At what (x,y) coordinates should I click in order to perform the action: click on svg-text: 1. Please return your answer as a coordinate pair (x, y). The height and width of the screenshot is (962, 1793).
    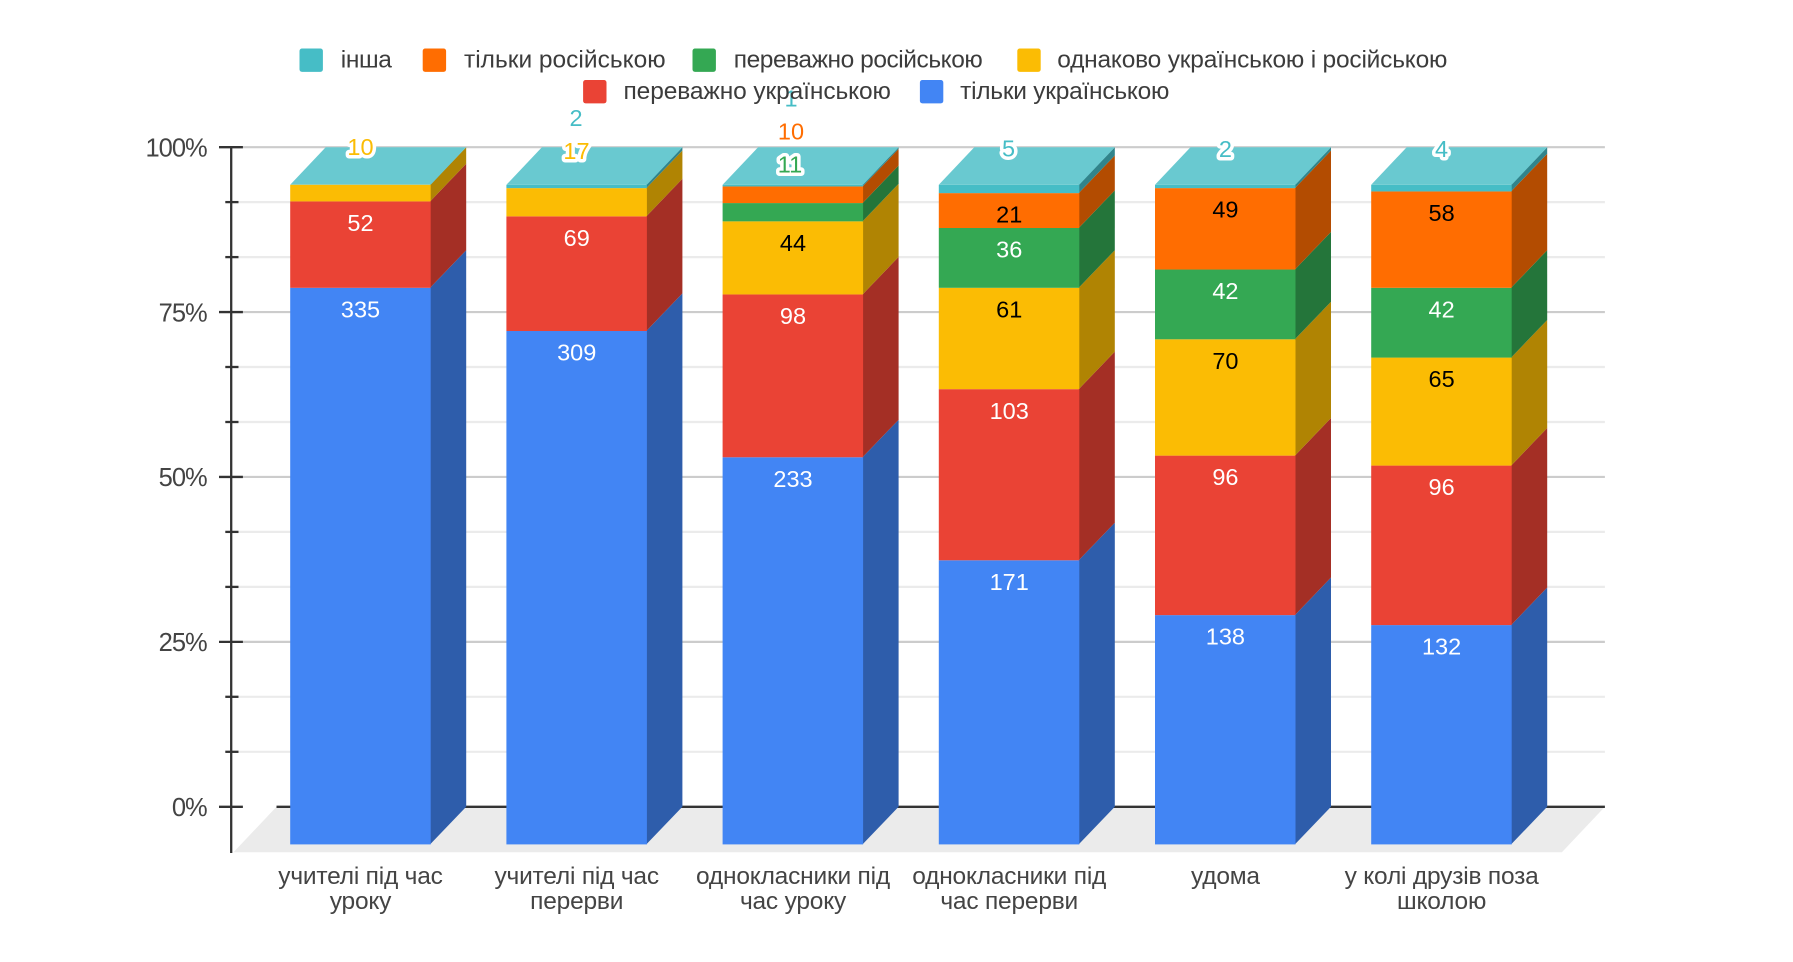
    Looking at the image, I should click on (790, 98).